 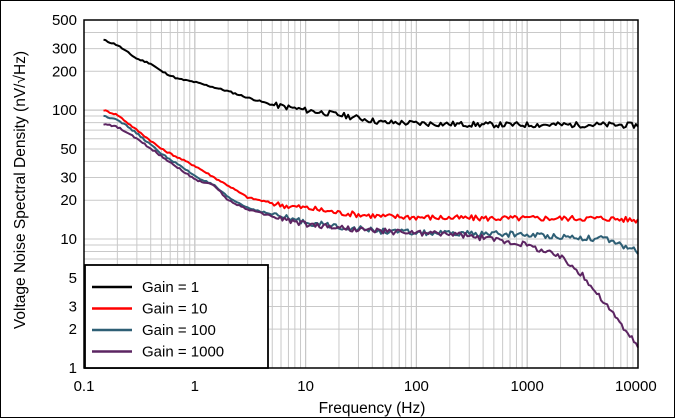 I want to click on y-tick-label: 2, so click(x=73, y=329).